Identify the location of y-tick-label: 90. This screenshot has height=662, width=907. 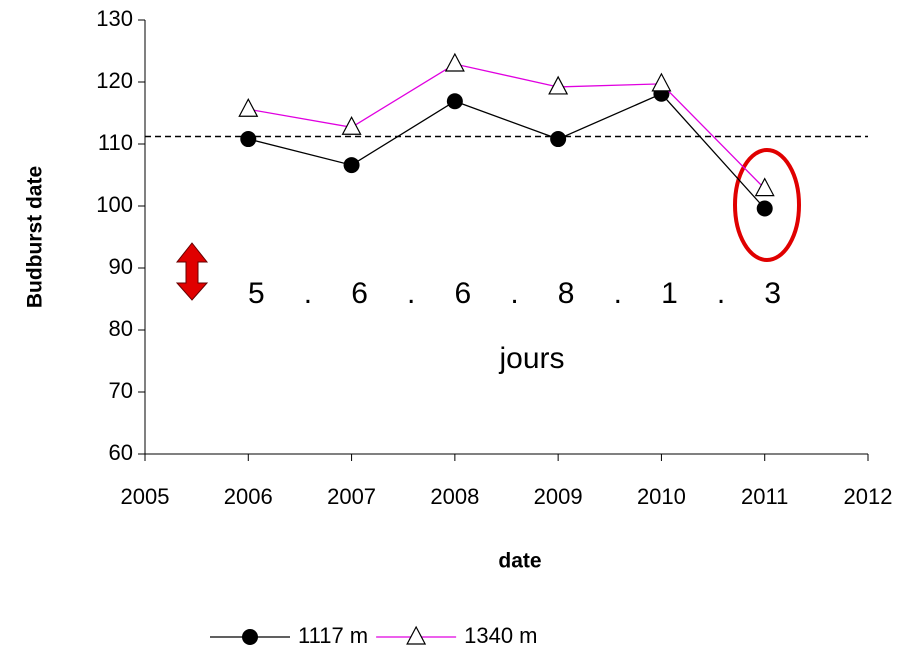
(121, 266).